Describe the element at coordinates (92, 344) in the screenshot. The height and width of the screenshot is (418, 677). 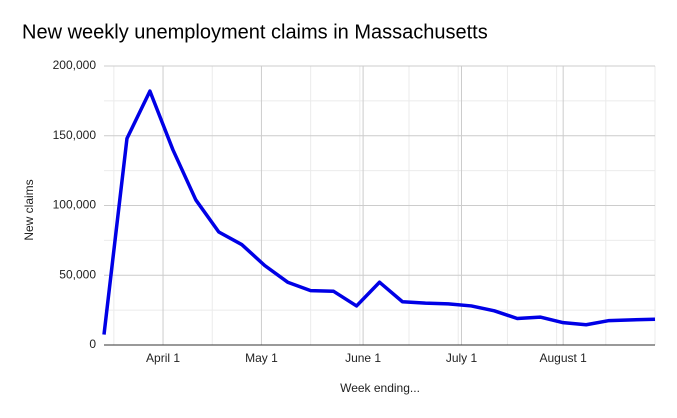
I see `y-tick-label: 0` at that location.